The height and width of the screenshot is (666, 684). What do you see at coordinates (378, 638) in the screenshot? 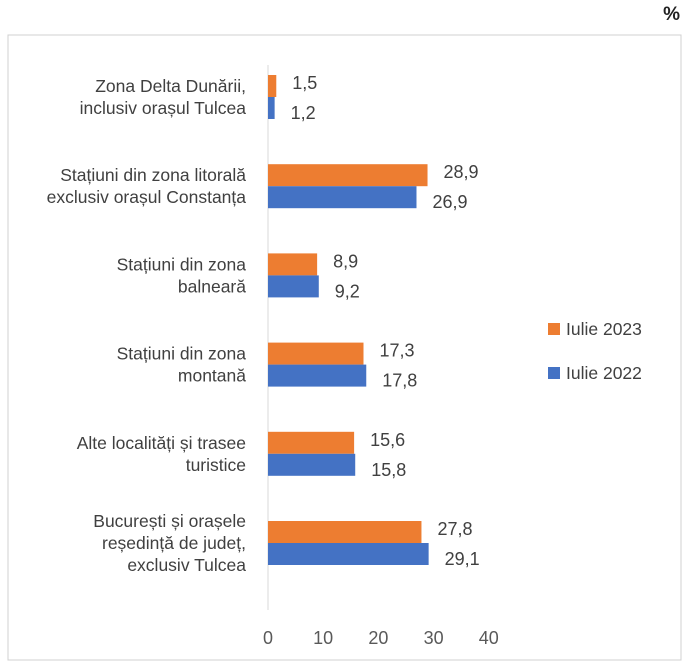
I see `x-tick-label: 20` at bounding box center [378, 638].